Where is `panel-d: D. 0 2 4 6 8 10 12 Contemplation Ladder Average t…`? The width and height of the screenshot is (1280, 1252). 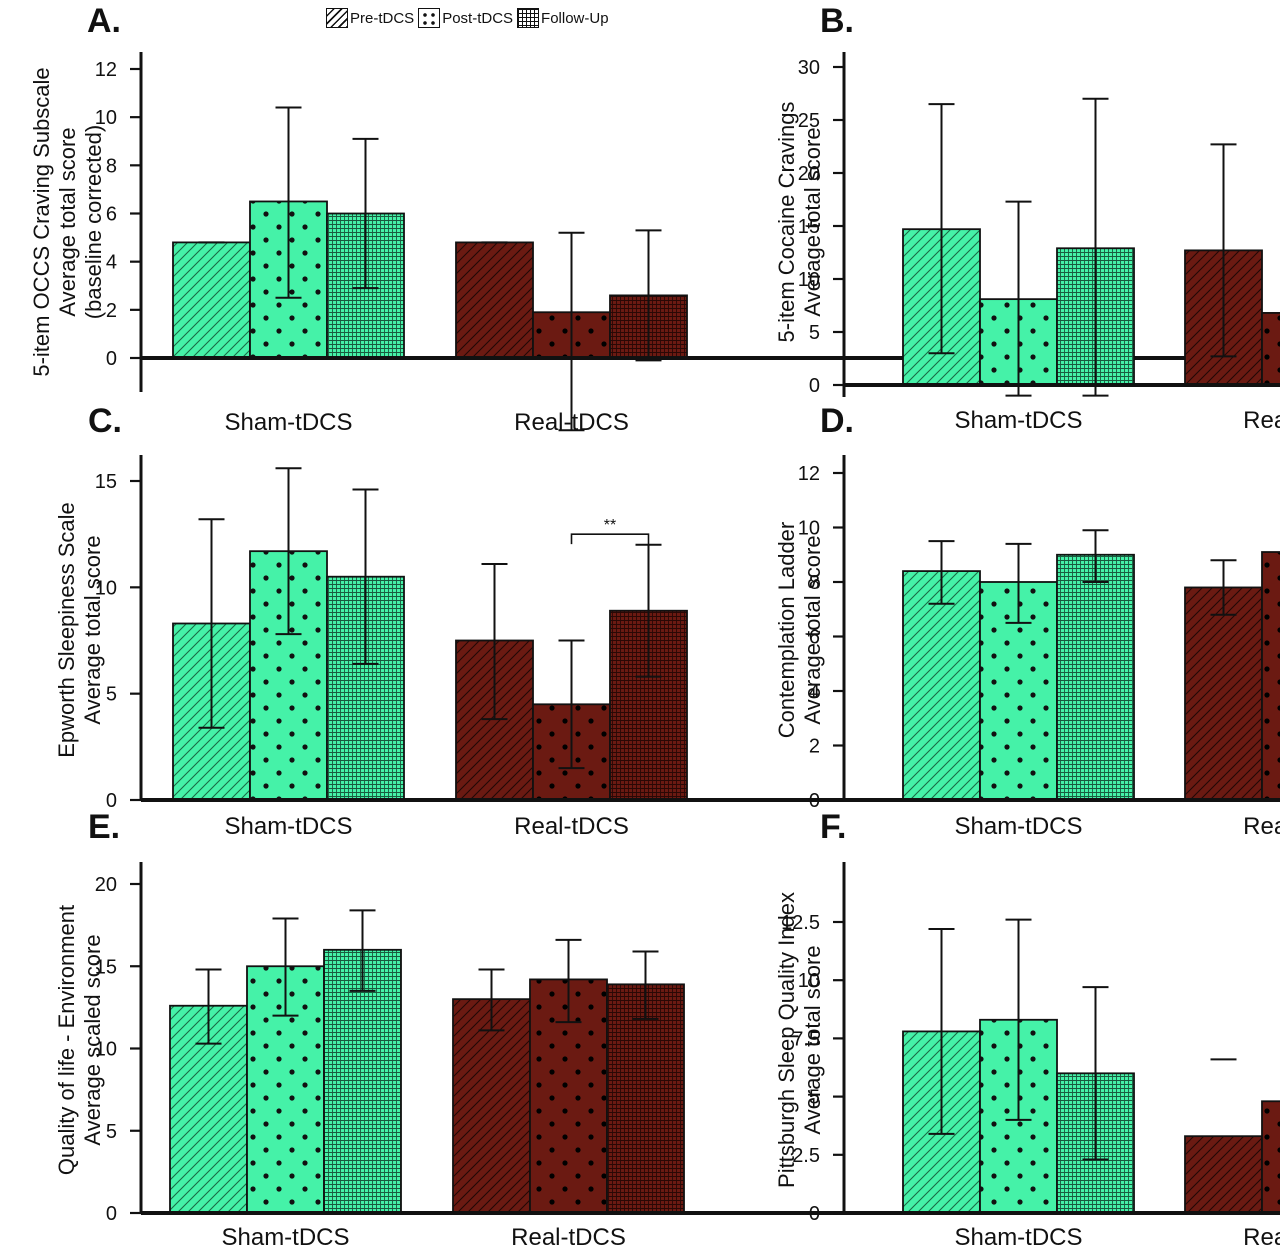 panel-d: D. 0 2 4 6 8 10 12 Contemplation Ladder Average t… is located at coordinates (1027, 621).